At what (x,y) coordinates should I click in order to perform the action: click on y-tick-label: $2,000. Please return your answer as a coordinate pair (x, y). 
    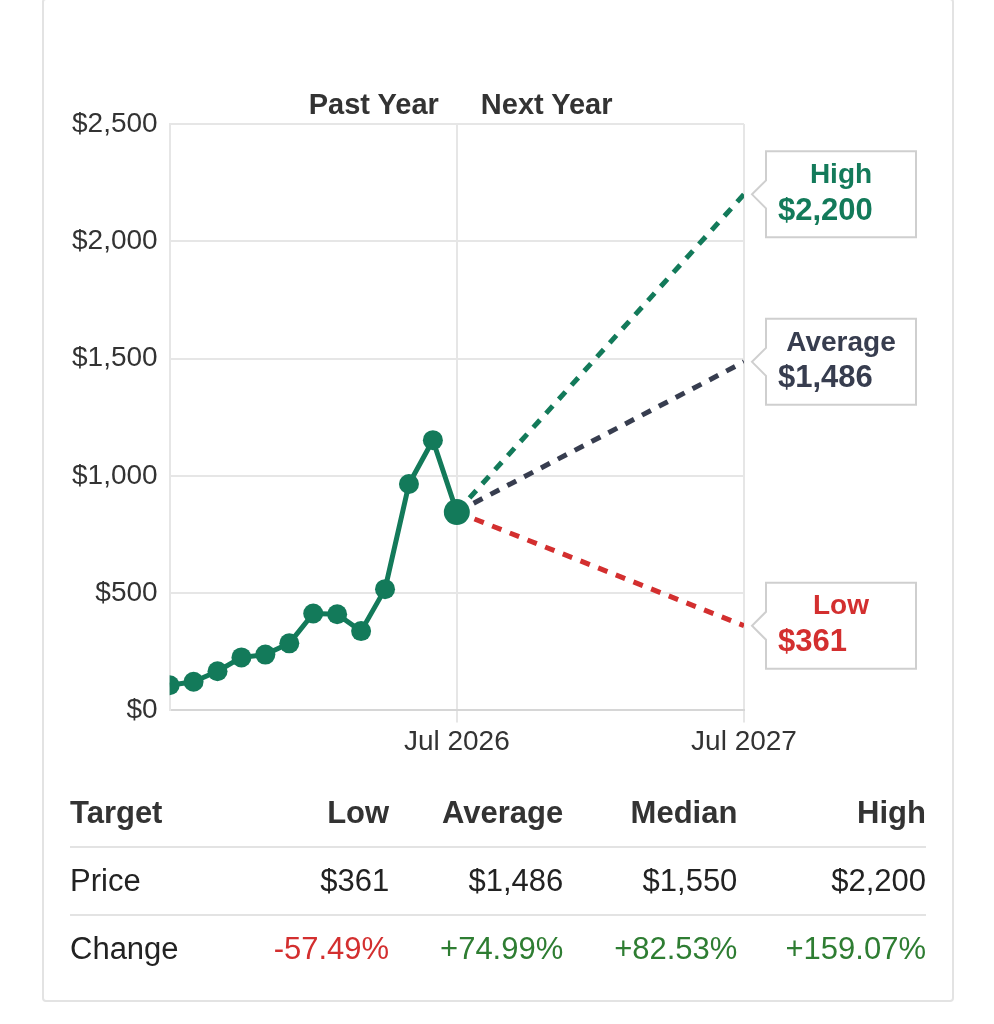
    Looking at the image, I should click on (115, 239).